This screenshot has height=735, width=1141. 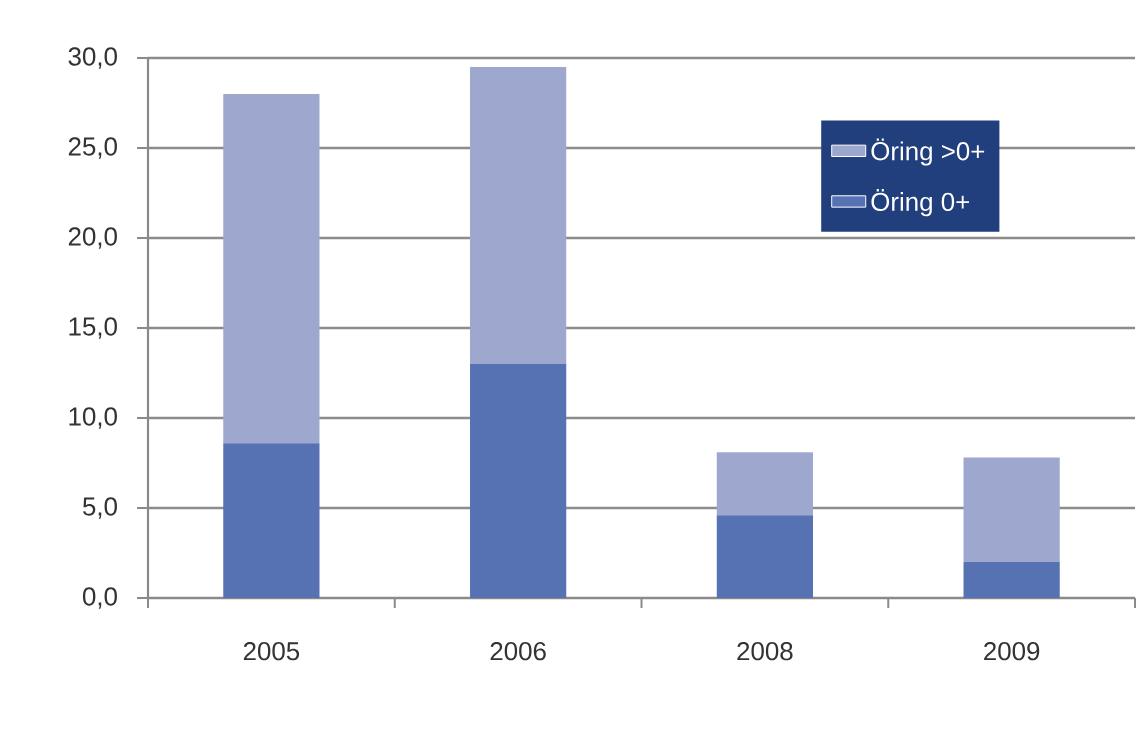 I want to click on y-tick-label: 10,0, so click(x=93, y=418).